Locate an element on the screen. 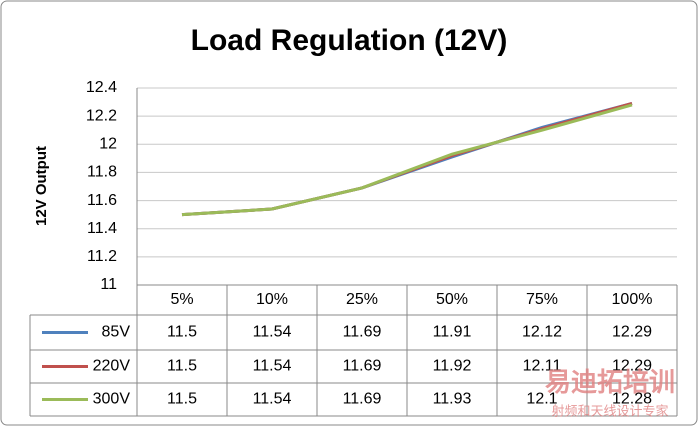 The image size is (698, 426). x-tick-label: 25% is located at coordinates (362, 299).